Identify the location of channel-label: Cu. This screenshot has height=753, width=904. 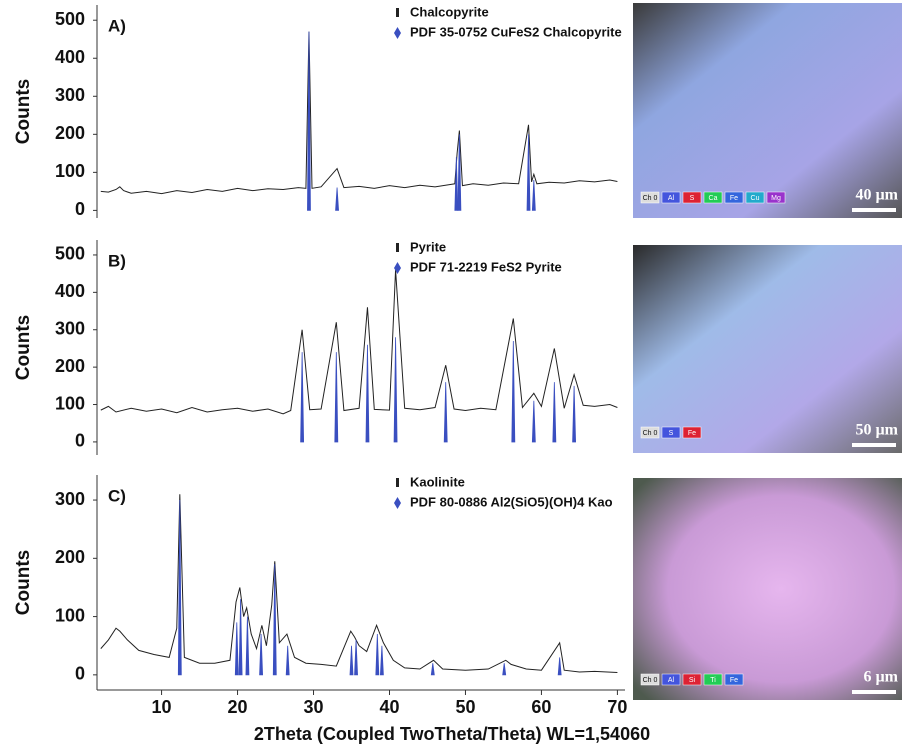
(755, 198).